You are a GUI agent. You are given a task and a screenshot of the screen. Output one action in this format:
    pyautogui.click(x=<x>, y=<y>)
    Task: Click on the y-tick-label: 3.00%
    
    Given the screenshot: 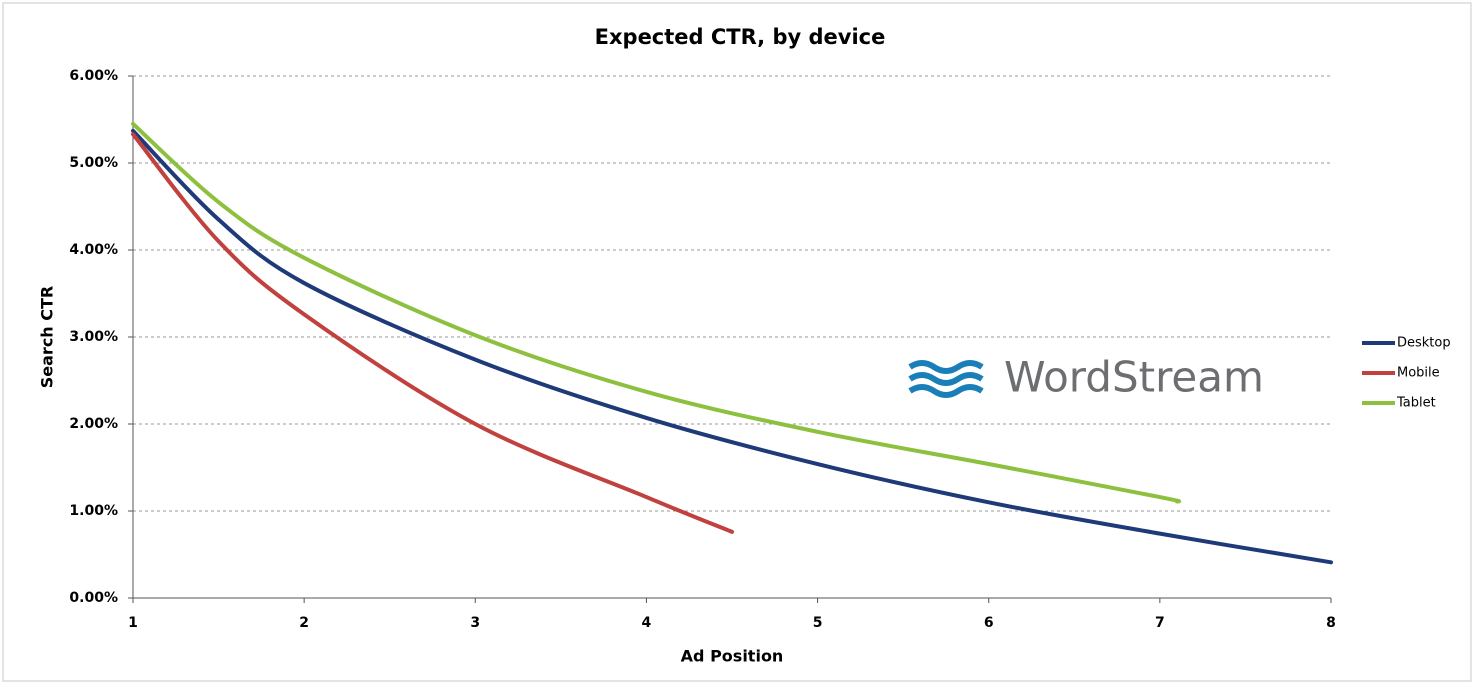 What is the action you would take?
    pyautogui.click(x=93, y=337)
    